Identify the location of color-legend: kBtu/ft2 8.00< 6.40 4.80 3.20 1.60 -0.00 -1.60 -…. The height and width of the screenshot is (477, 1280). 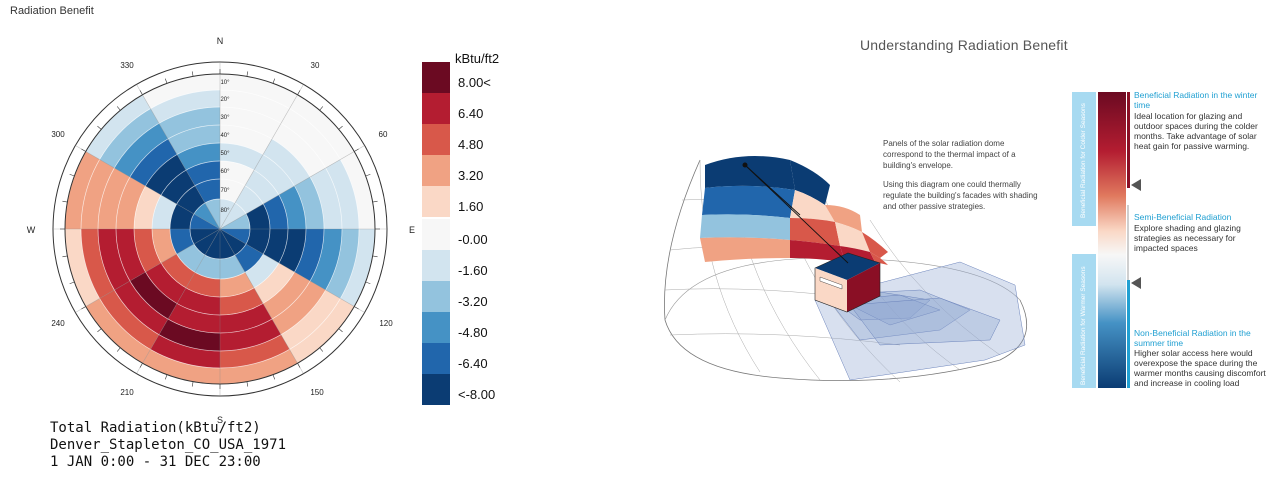
(460, 228).